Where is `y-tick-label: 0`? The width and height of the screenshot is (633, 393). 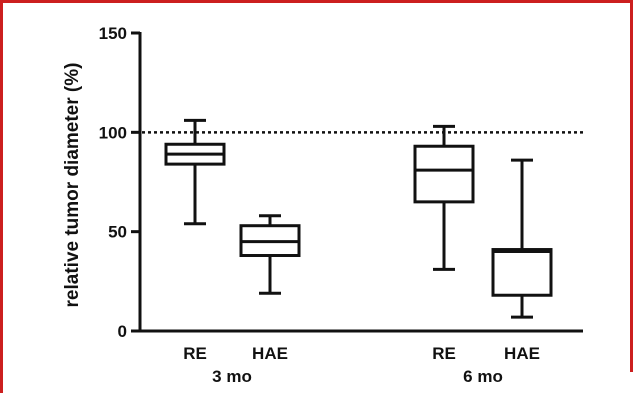
y-tick-label: 0 is located at coordinates (122, 331).